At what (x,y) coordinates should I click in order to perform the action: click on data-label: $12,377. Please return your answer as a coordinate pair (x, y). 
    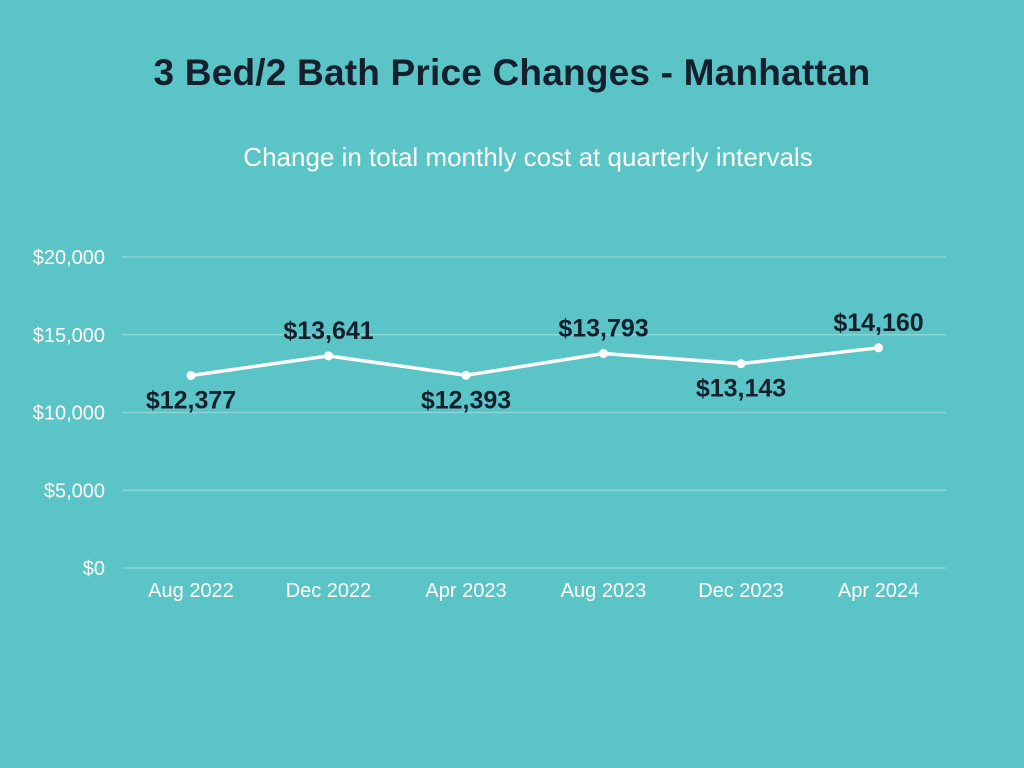
    Looking at the image, I should click on (191, 401).